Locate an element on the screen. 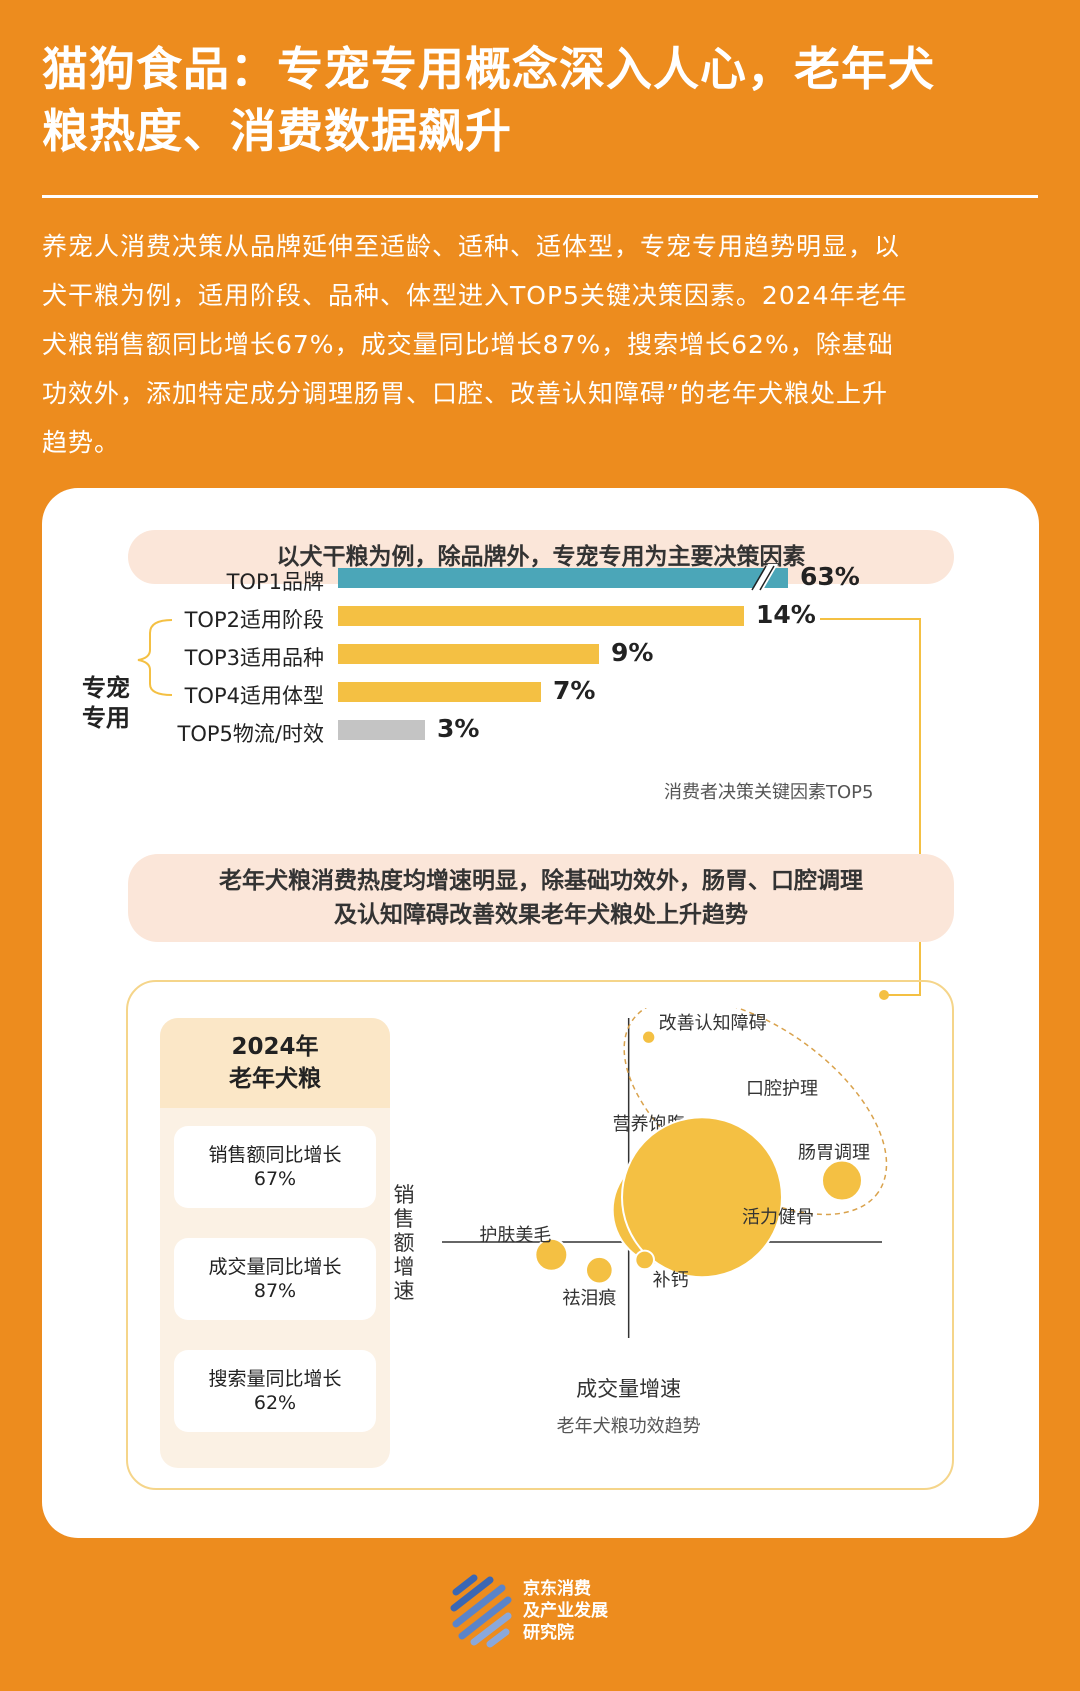 The width and height of the screenshot is (1080, 1691). institute-name-line: 研究院 is located at coordinates (548, 1633).